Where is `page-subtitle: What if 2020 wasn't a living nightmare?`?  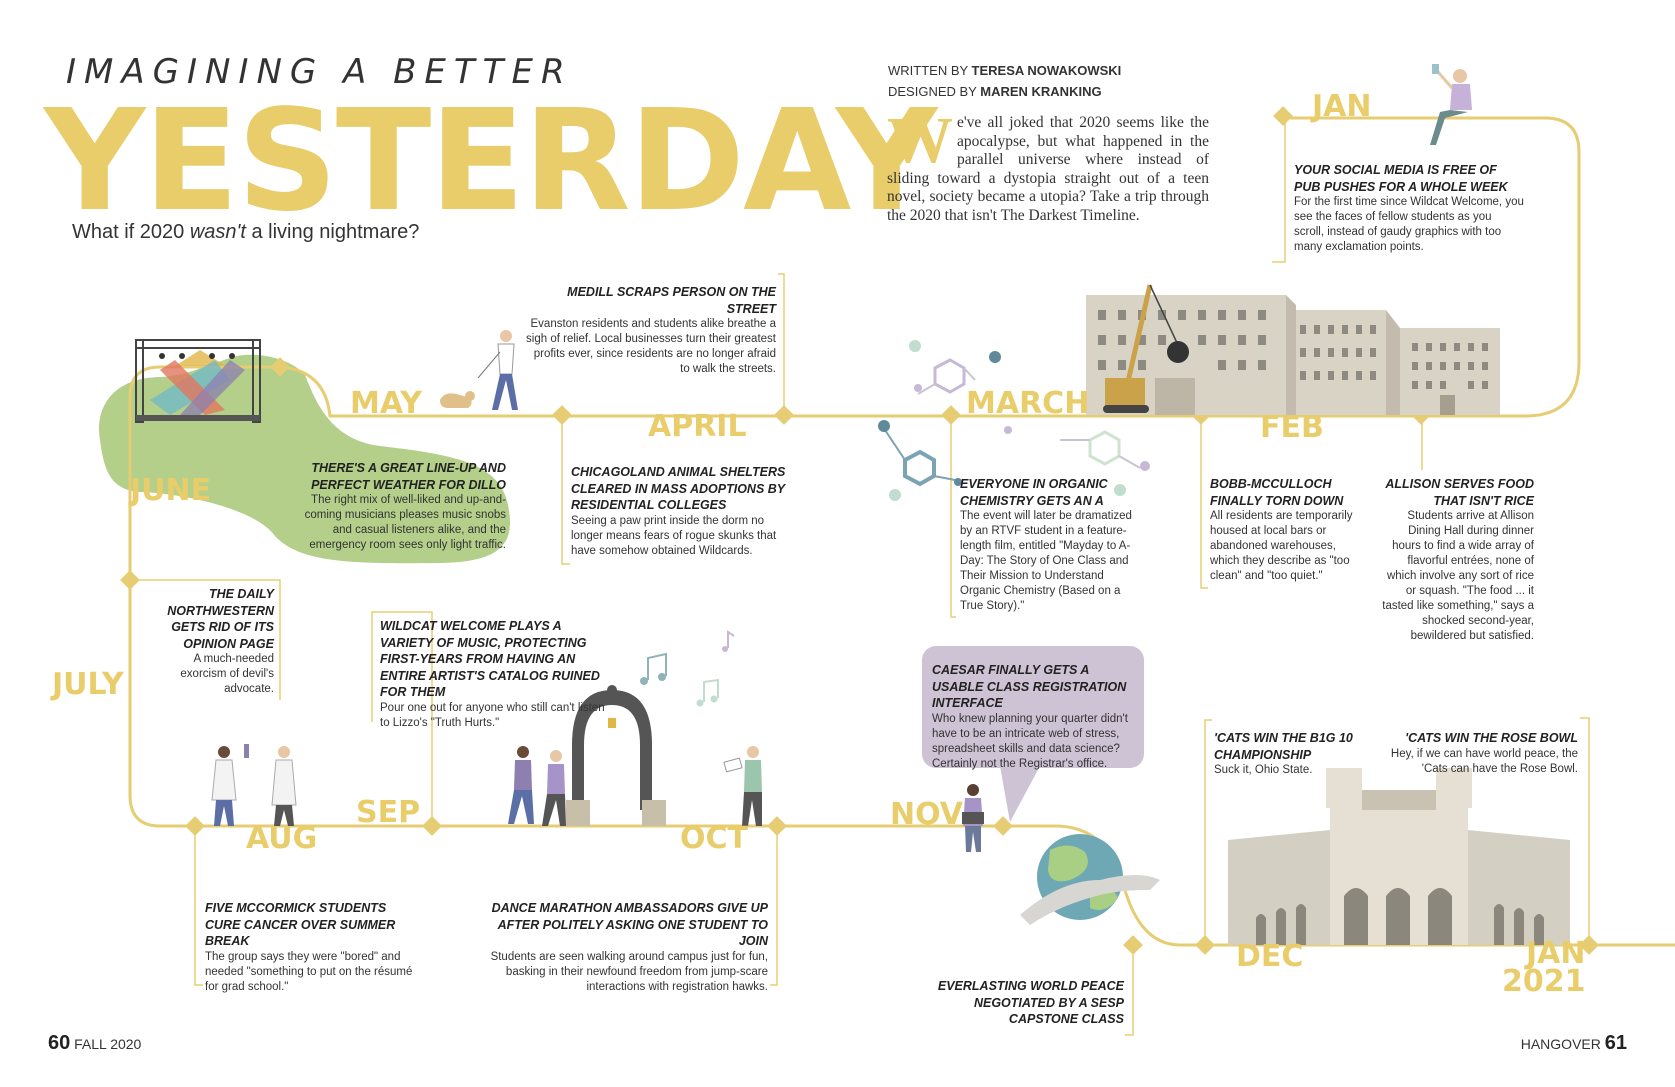
page-subtitle: What if 2020 wasn't a living nightmare? is located at coordinates (245, 232).